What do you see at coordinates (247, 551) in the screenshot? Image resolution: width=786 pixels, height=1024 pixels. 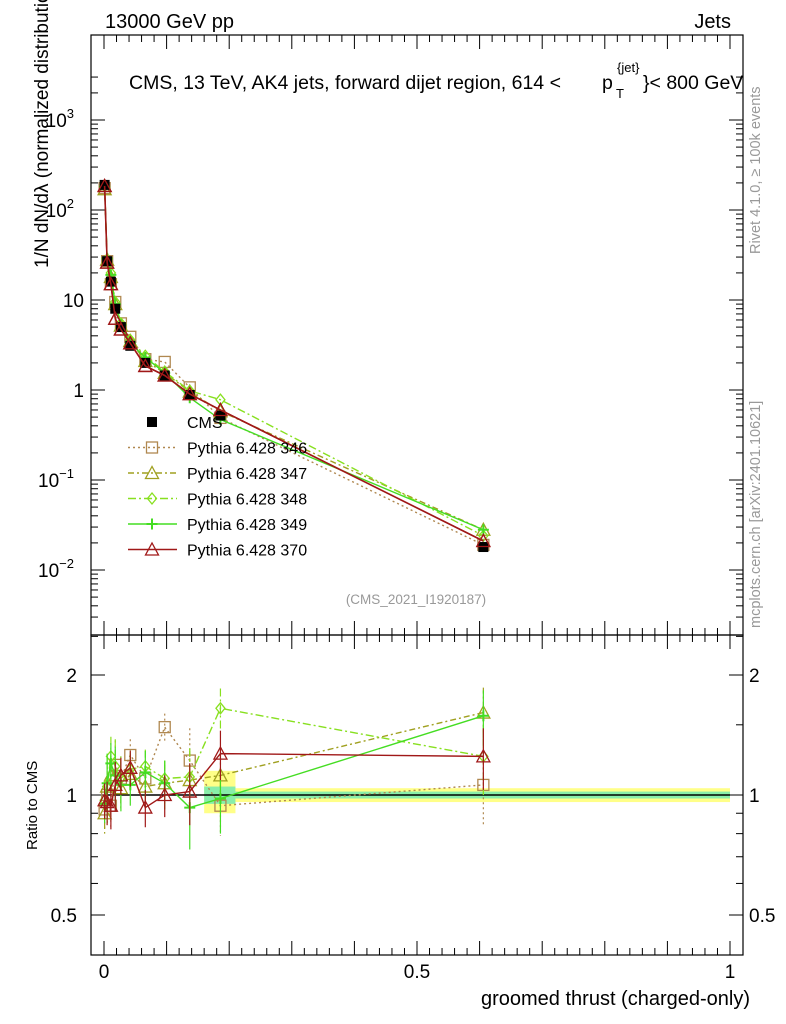 I see `legend-label: Pythia 6.428 370` at bounding box center [247, 551].